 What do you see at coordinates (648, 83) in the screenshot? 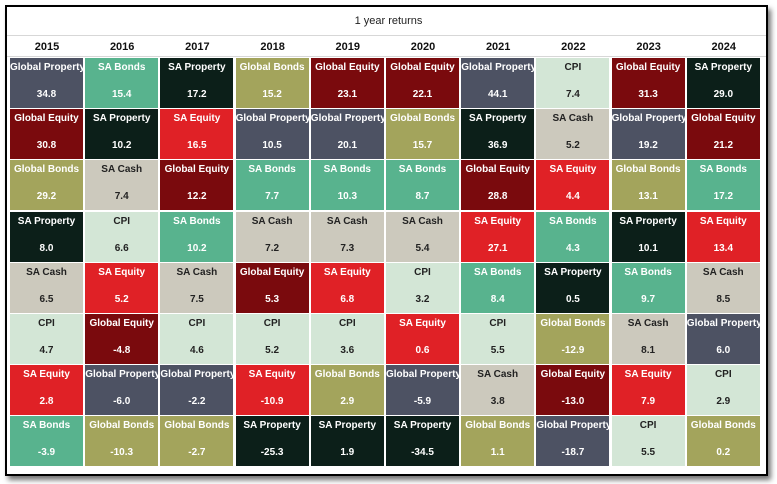
I see `return-cell: Global Equity 31.3` at bounding box center [648, 83].